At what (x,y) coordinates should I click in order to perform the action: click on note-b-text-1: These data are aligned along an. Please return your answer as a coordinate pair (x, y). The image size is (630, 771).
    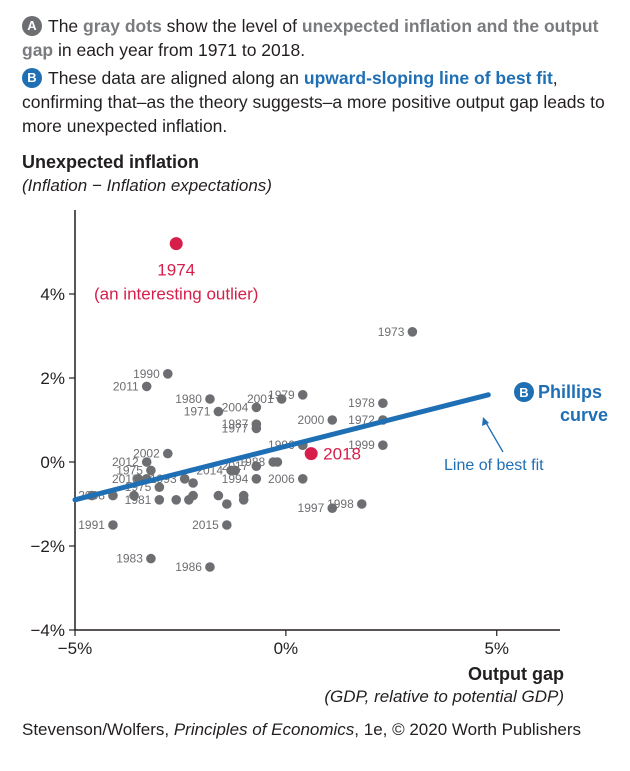
    Looking at the image, I should click on (176, 78).